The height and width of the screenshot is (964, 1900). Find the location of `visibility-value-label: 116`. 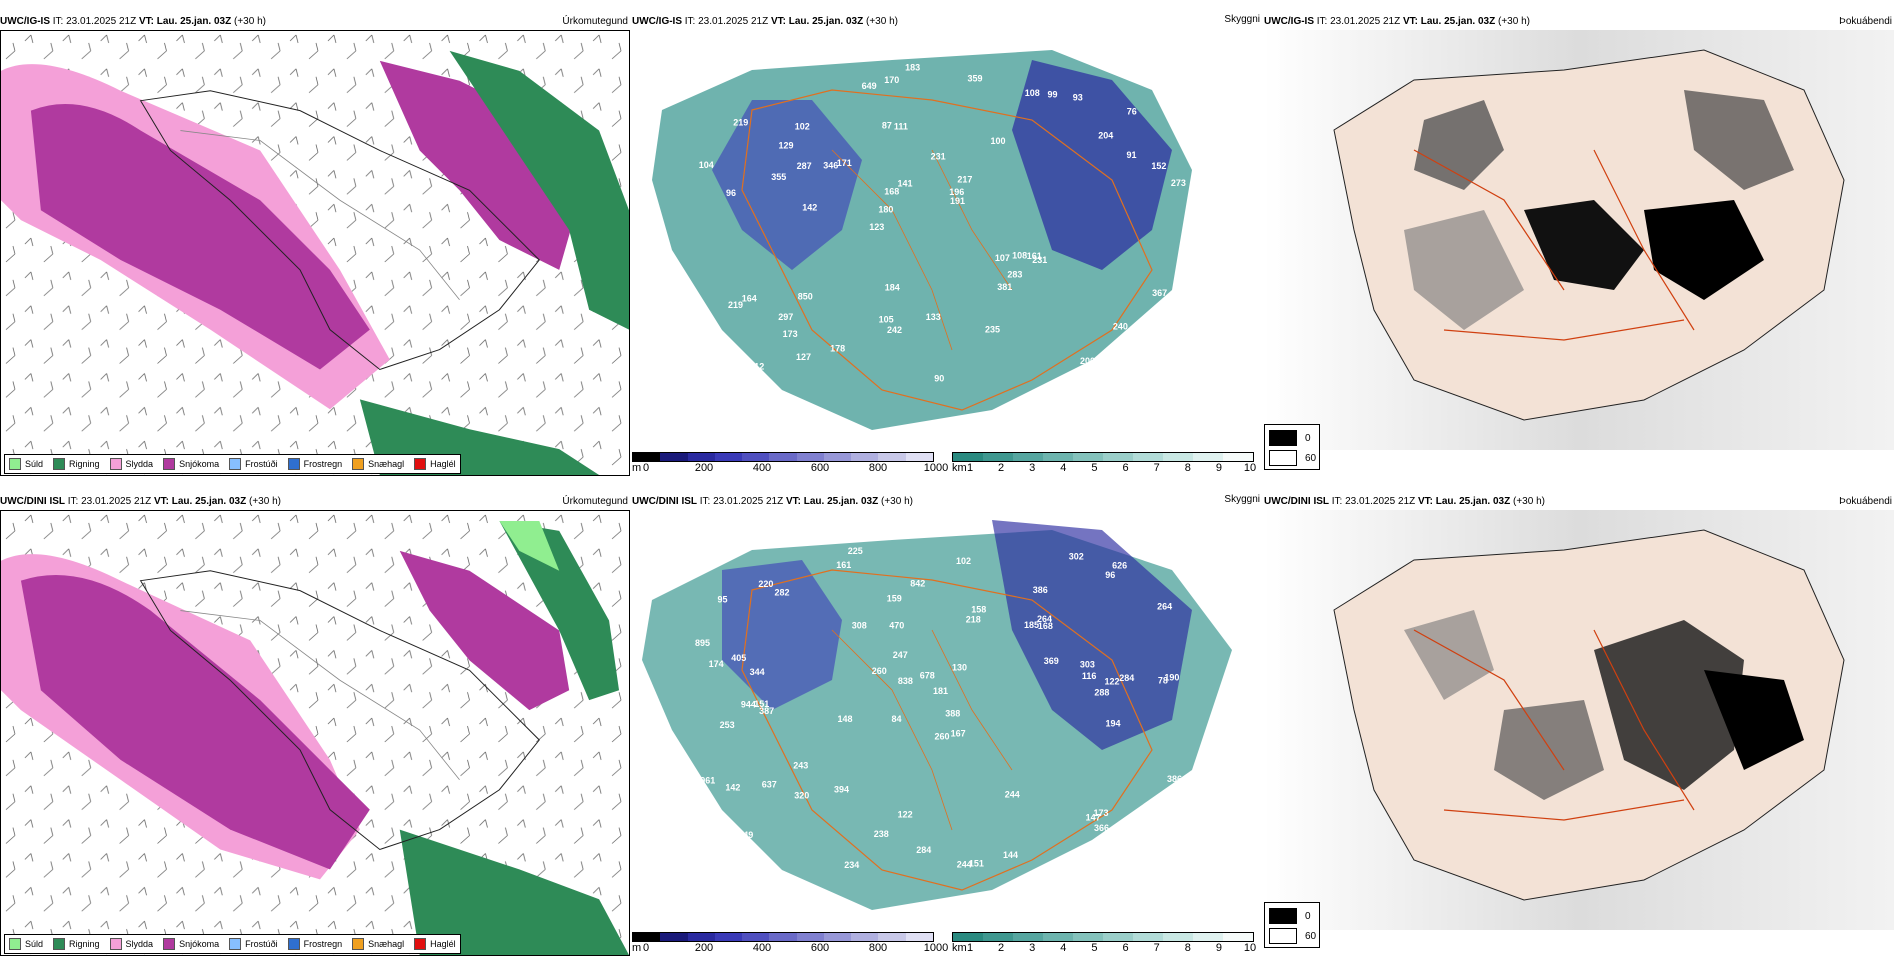

visibility-value-label: 116 is located at coordinates (1089, 676).